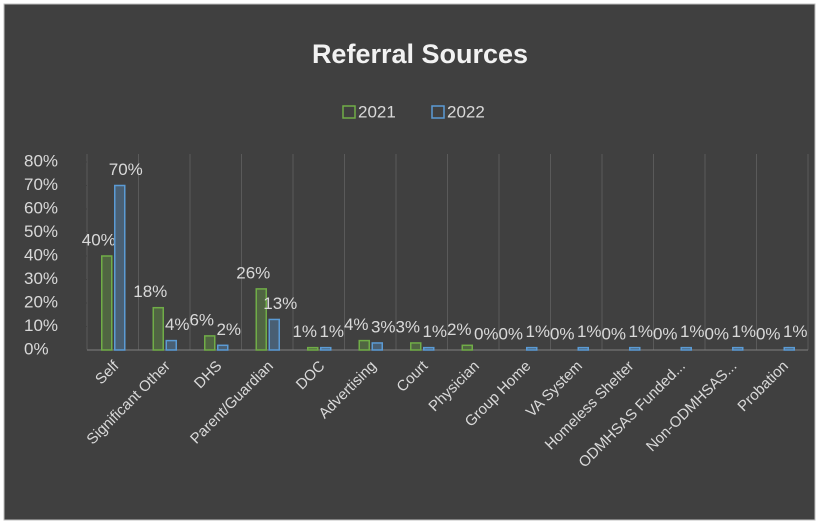 The image size is (820, 525). What do you see at coordinates (41, 207) in the screenshot?
I see `y-tick-label: 60%` at bounding box center [41, 207].